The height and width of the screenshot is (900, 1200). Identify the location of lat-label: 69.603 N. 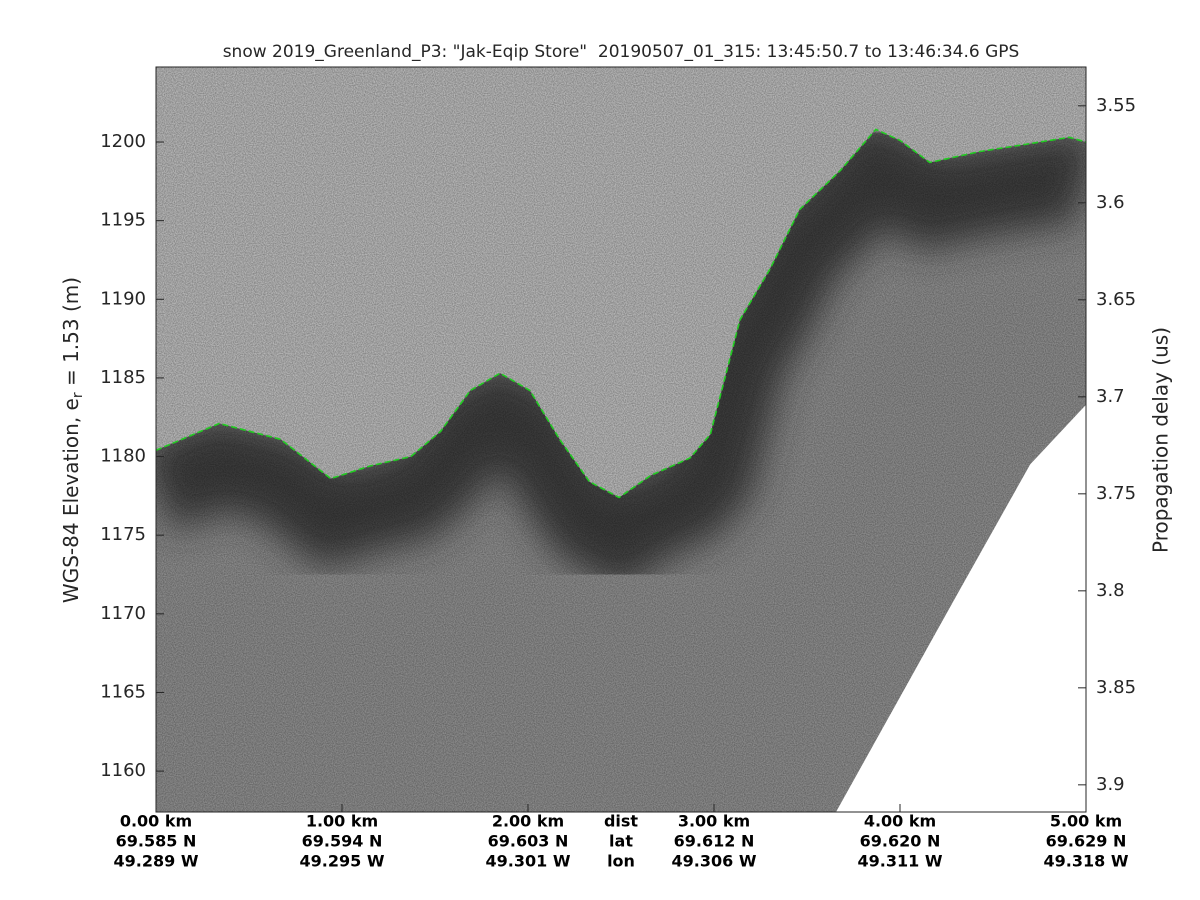
(528, 841).